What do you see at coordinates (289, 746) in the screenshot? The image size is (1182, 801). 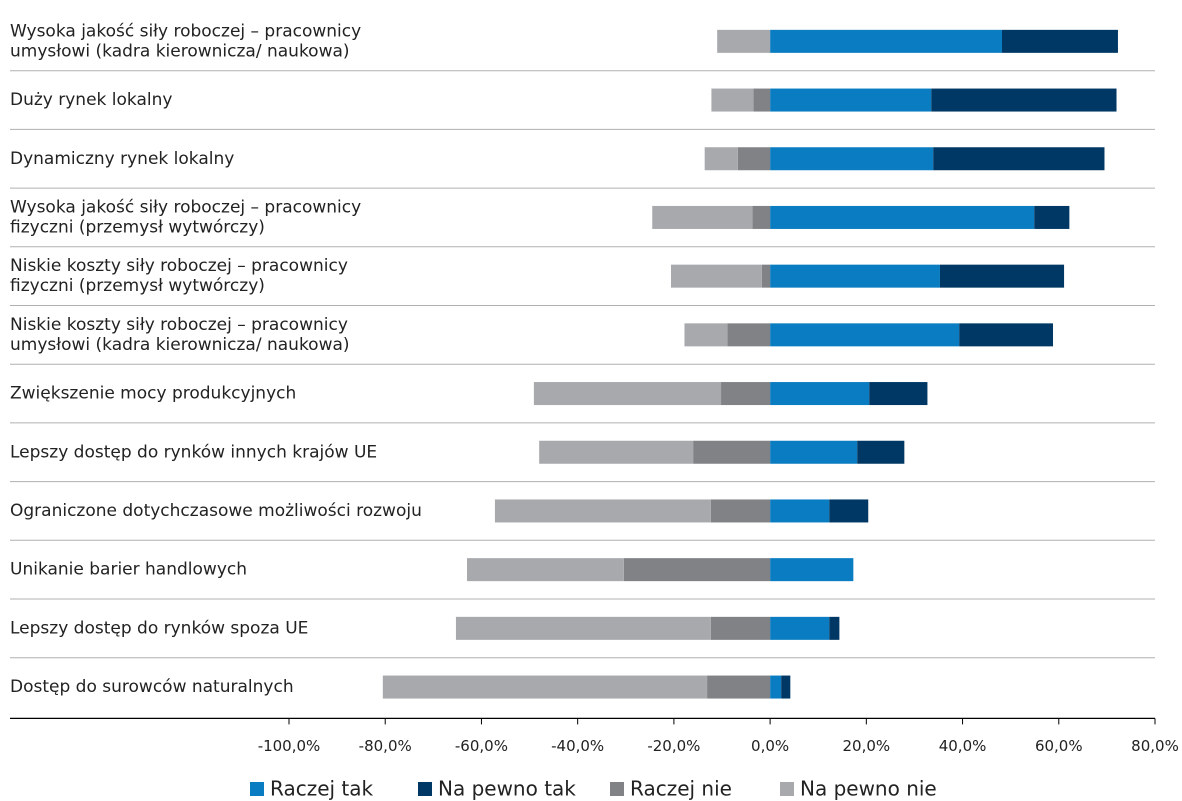 I see `x-tick-label: -100,0%` at bounding box center [289, 746].